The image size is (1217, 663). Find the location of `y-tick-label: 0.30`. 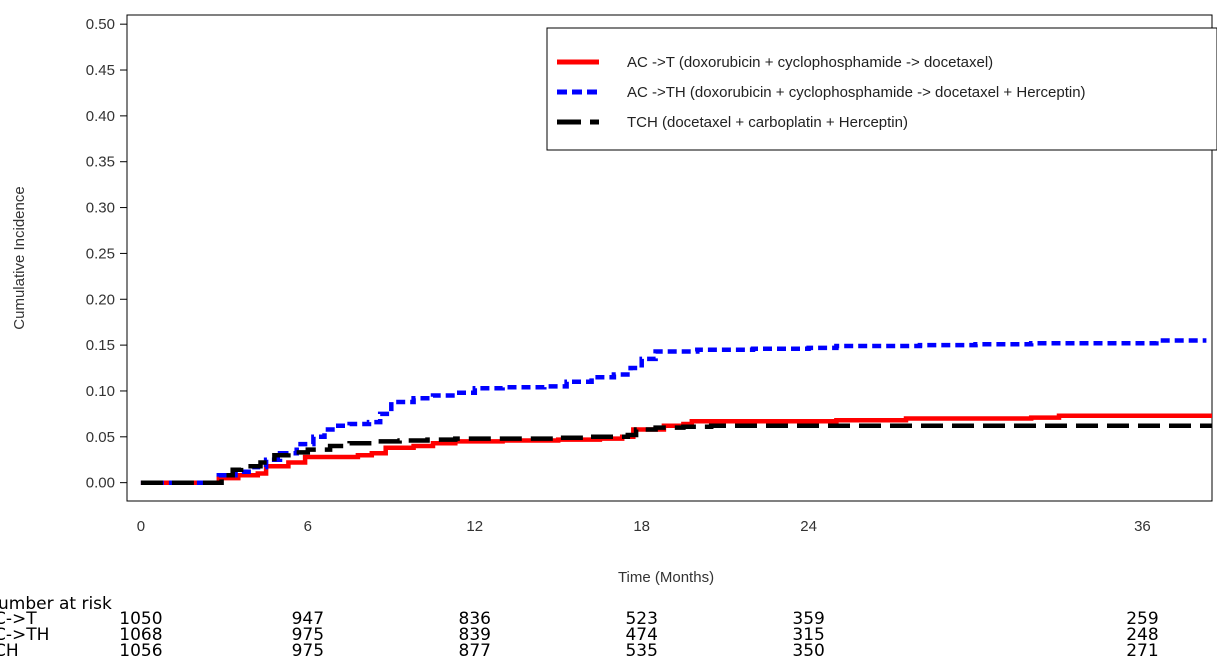

y-tick-label: 0.30 is located at coordinates (100, 208).